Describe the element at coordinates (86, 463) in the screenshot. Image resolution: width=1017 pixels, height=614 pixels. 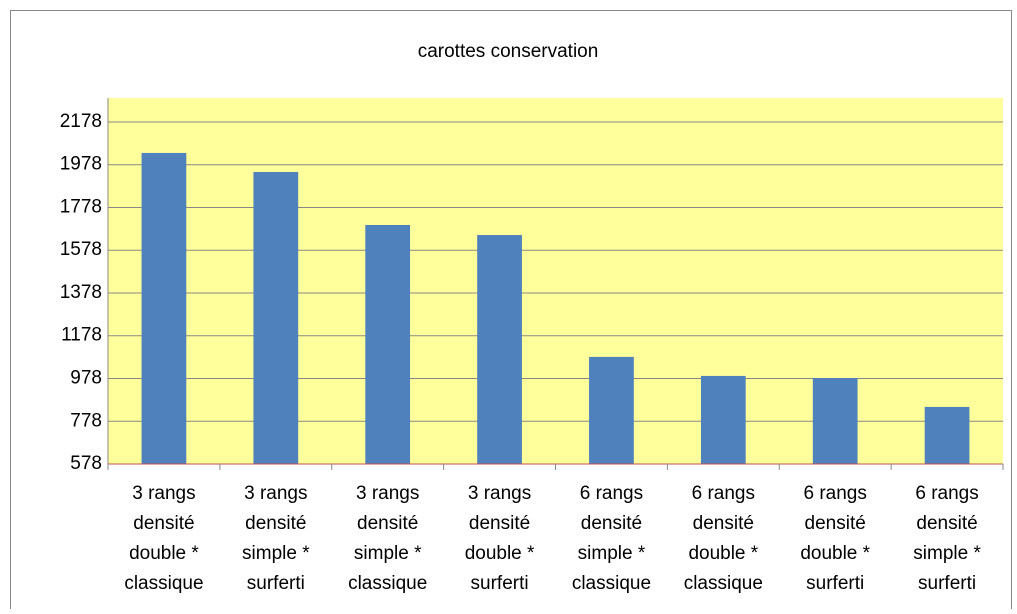
I see `y-tick-label: 578` at that location.